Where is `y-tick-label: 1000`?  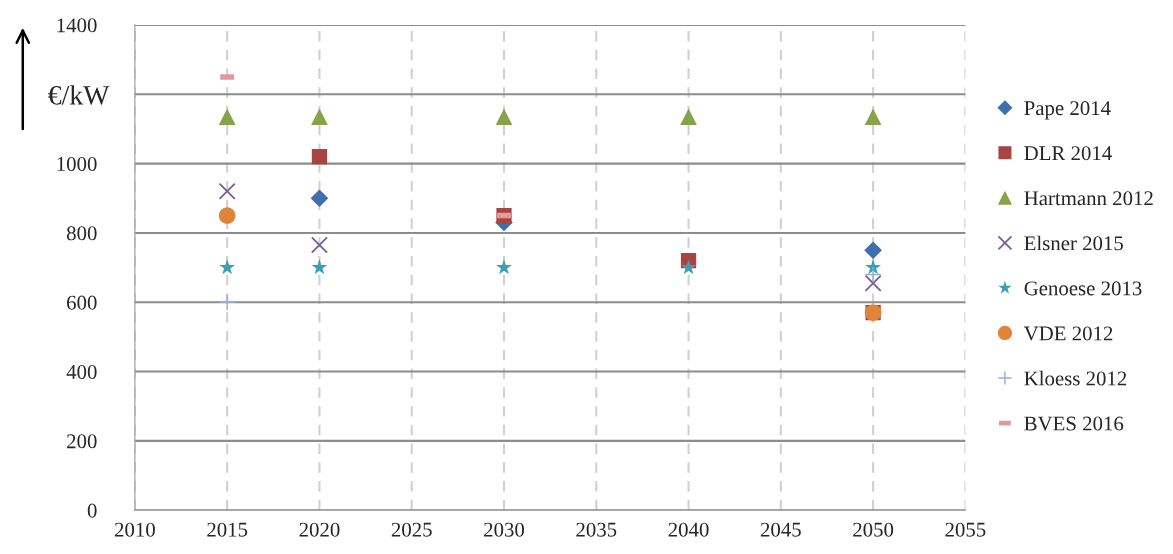
y-tick-label: 1000 is located at coordinates (77, 164).